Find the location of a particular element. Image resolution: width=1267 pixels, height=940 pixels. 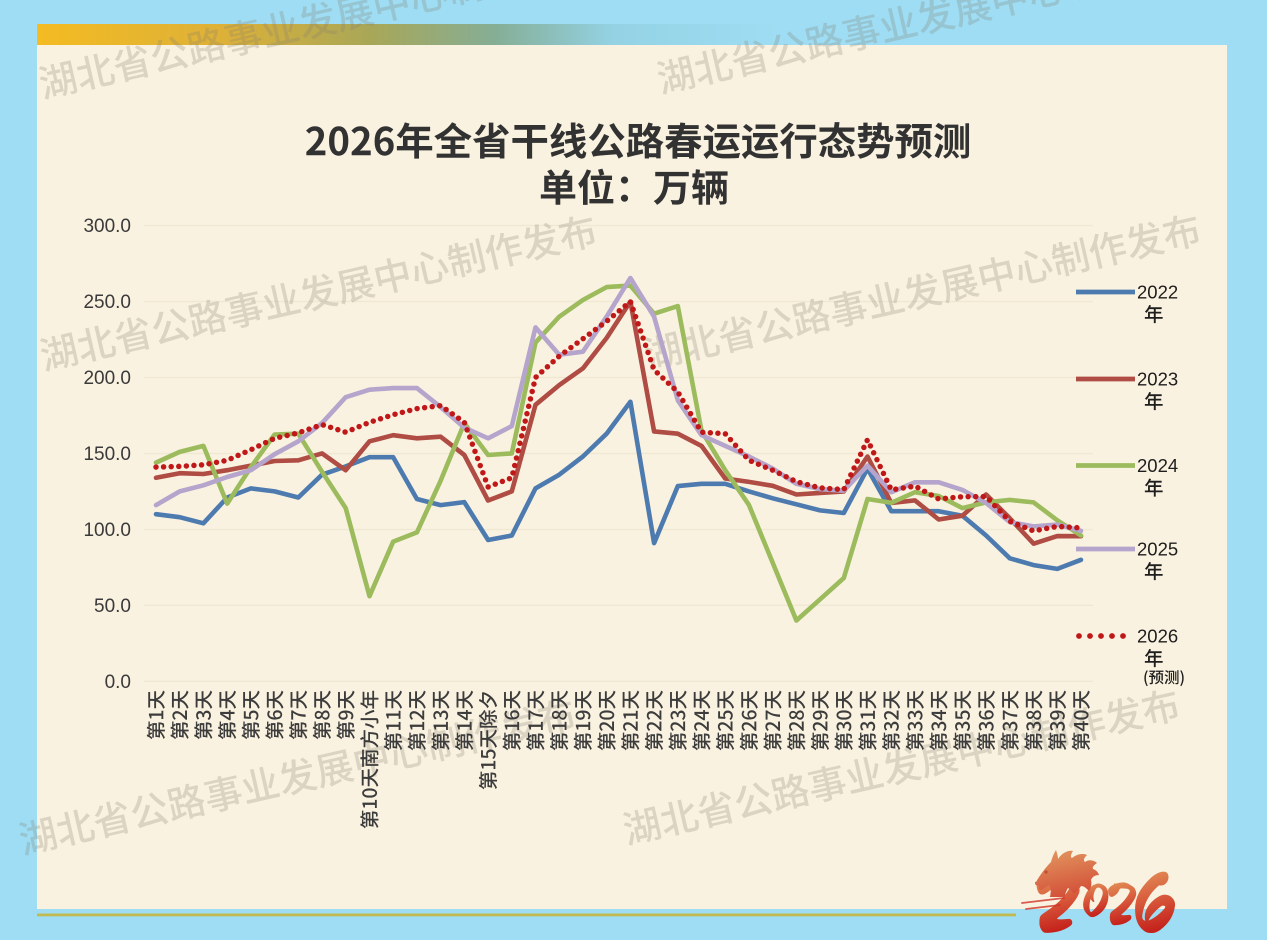

svg-text: 2024 is located at coordinates (1157, 465).